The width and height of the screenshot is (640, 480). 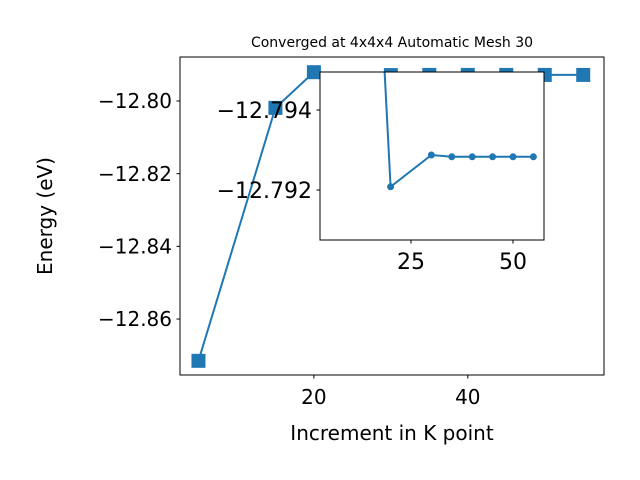 I want to click on y-tick-label: −12.792, so click(x=264, y=191).